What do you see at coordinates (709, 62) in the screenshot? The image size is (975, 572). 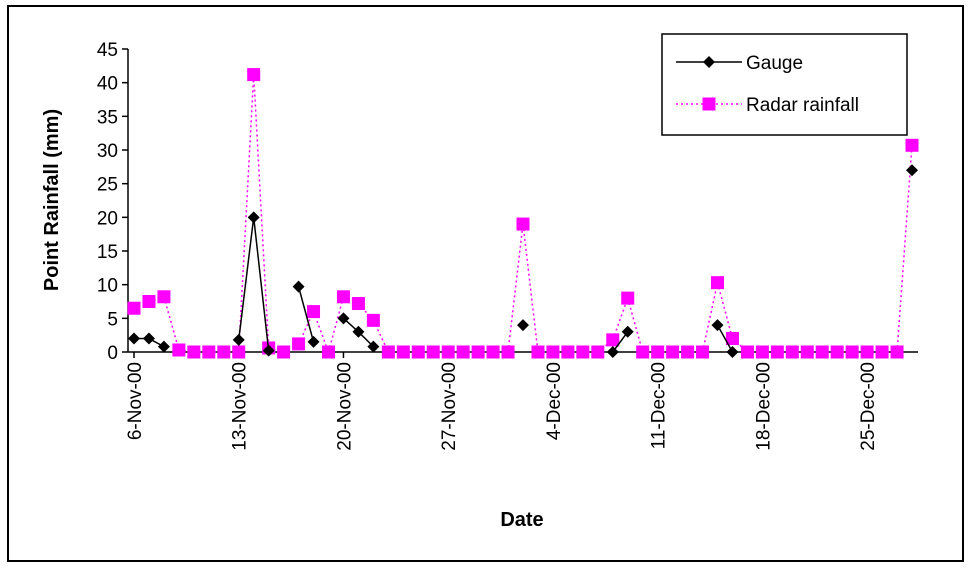 I see `legend-marker` at bounding box center [709, 62].